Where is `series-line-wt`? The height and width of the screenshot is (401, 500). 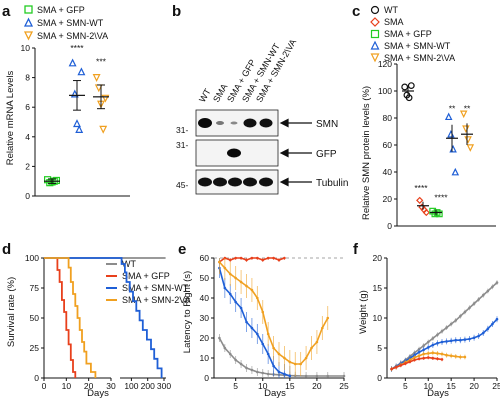
series-line-wt is located at coordinates (444, 326).